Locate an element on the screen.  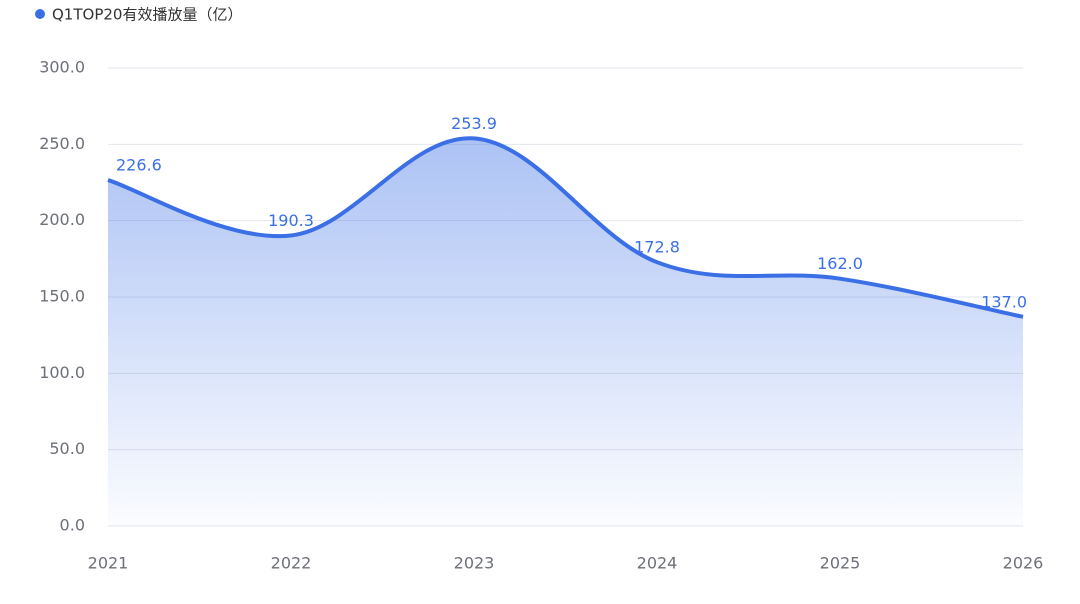
y-tick-label: 0.0 is located at coordinates (72, 525).